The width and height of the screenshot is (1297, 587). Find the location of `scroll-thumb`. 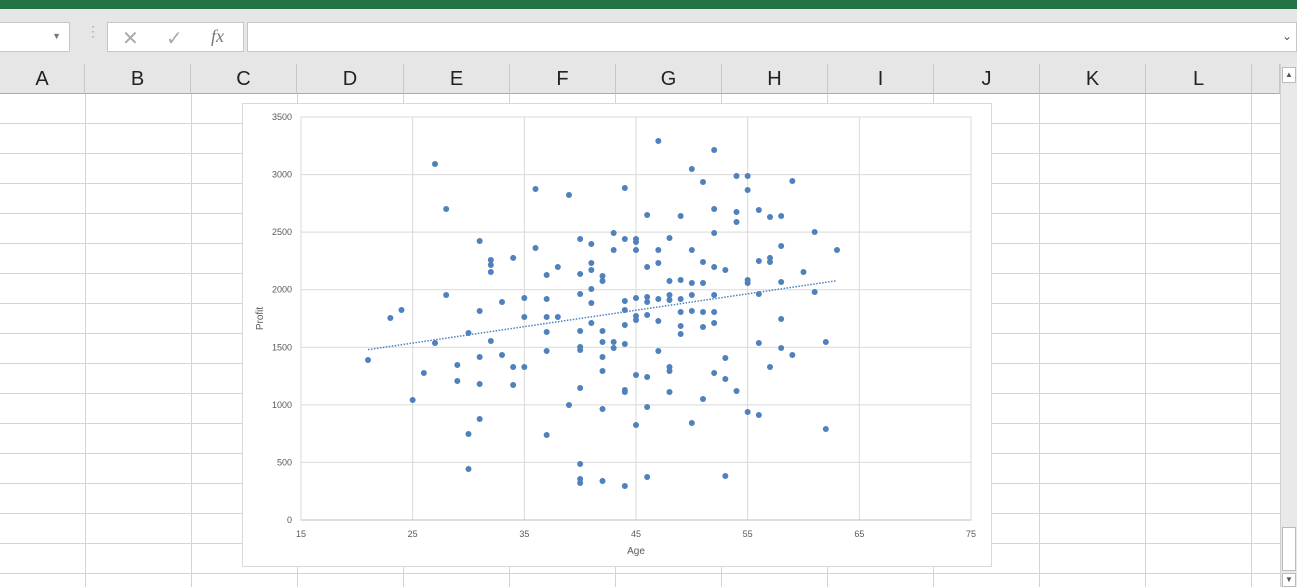

scroll-thumb is located at coordinates (1289, 549).